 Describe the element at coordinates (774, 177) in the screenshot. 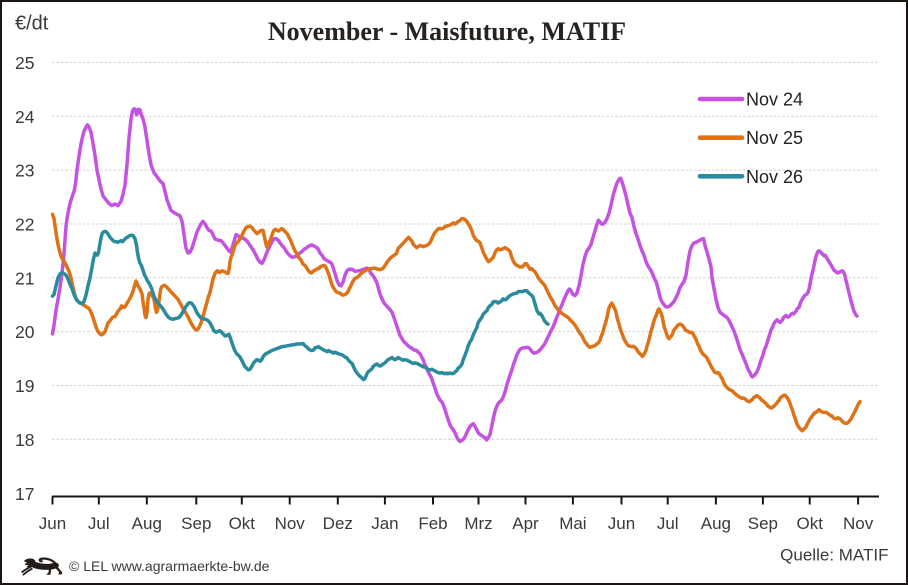

I see `svg-text: Nov 26` at that location.